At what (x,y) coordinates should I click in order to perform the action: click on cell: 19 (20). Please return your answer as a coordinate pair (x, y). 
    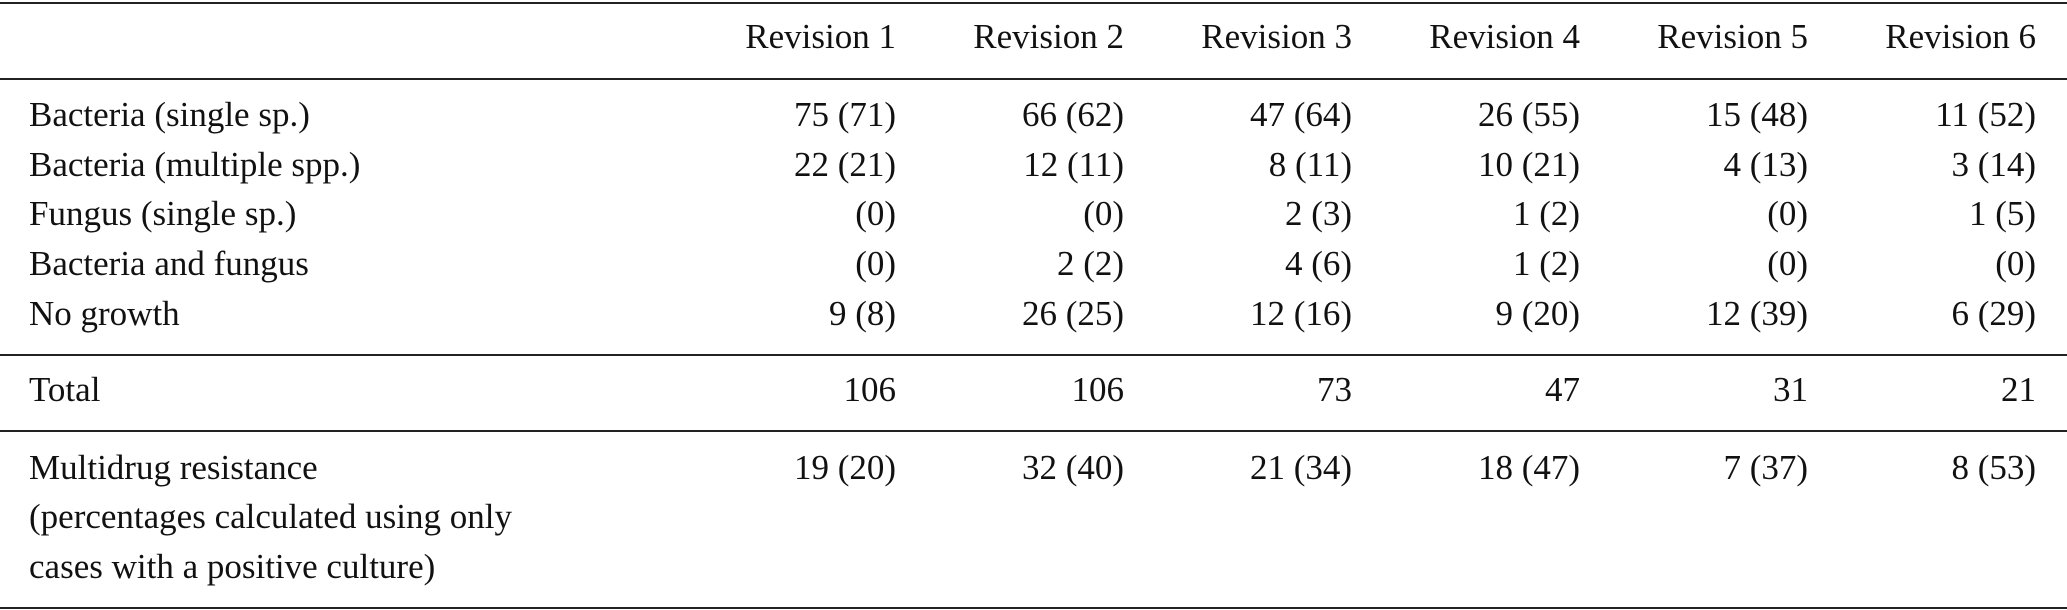
    Looking at the image, I should click on (844, 467).